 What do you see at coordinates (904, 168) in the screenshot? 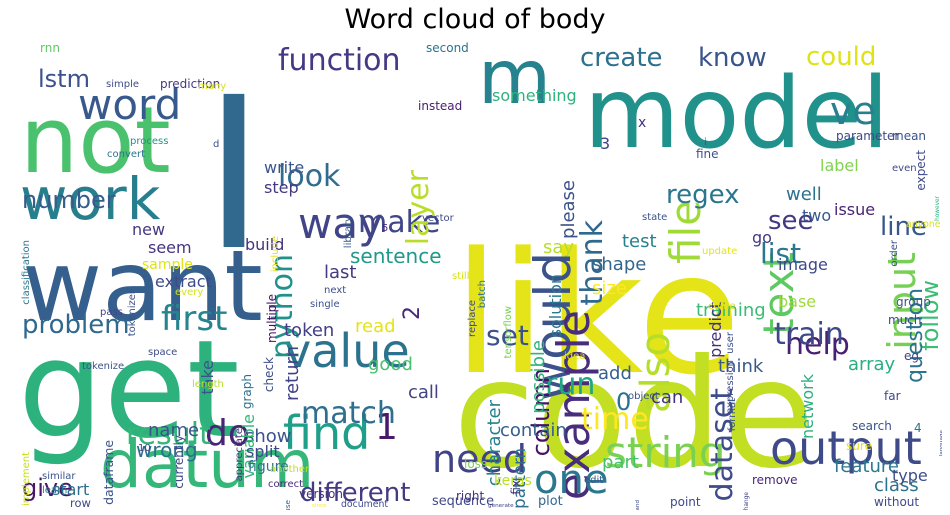
I see `word-even: even` at bounding box center [904, 168].